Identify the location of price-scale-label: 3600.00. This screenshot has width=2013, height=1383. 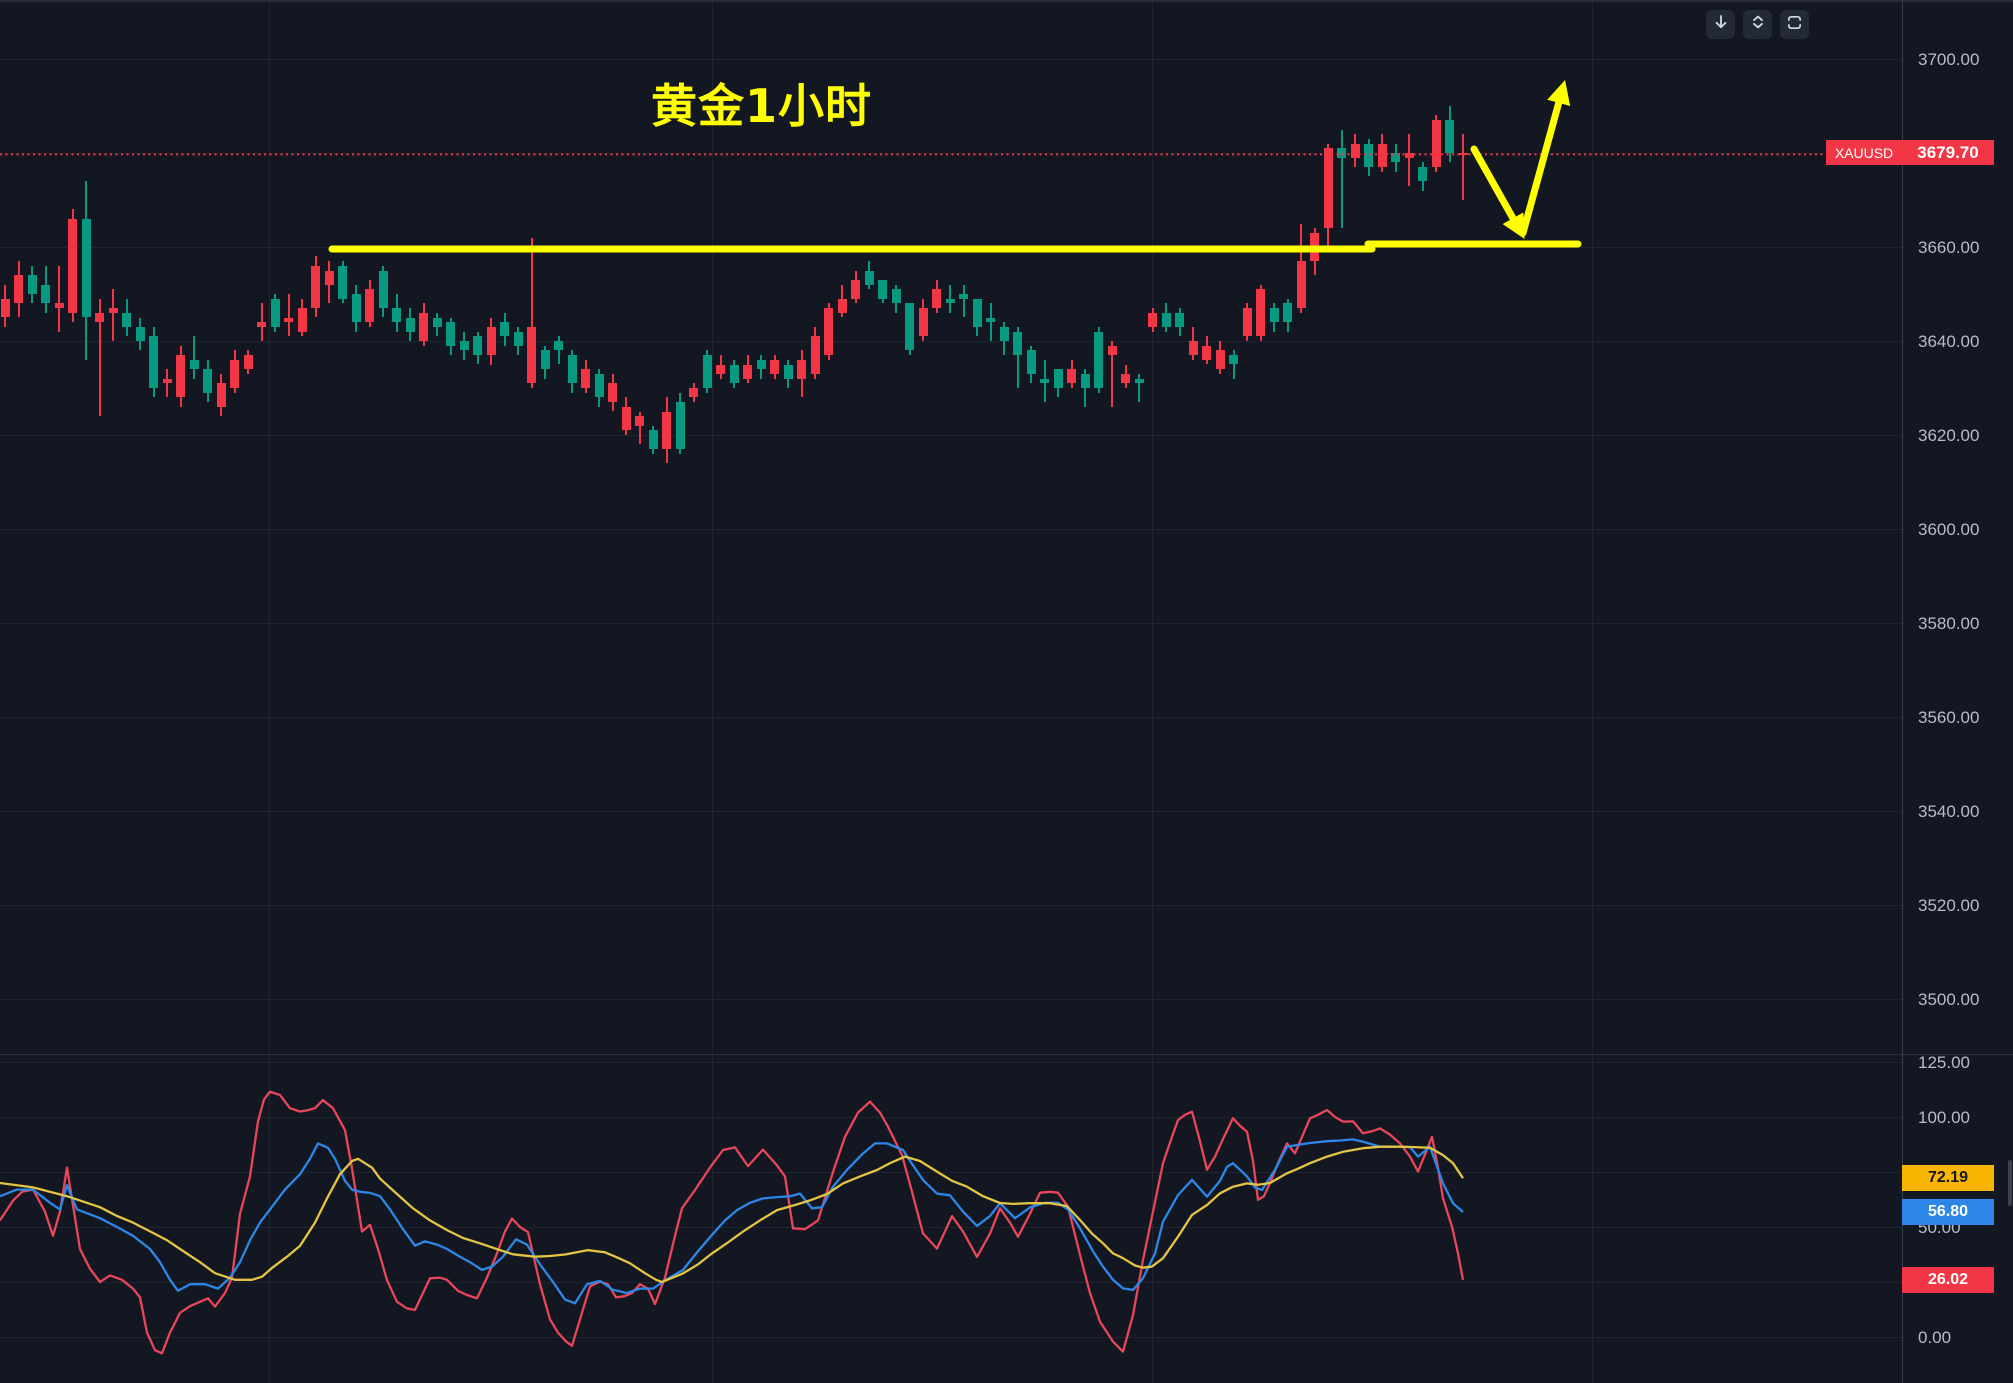
(1949, 529).